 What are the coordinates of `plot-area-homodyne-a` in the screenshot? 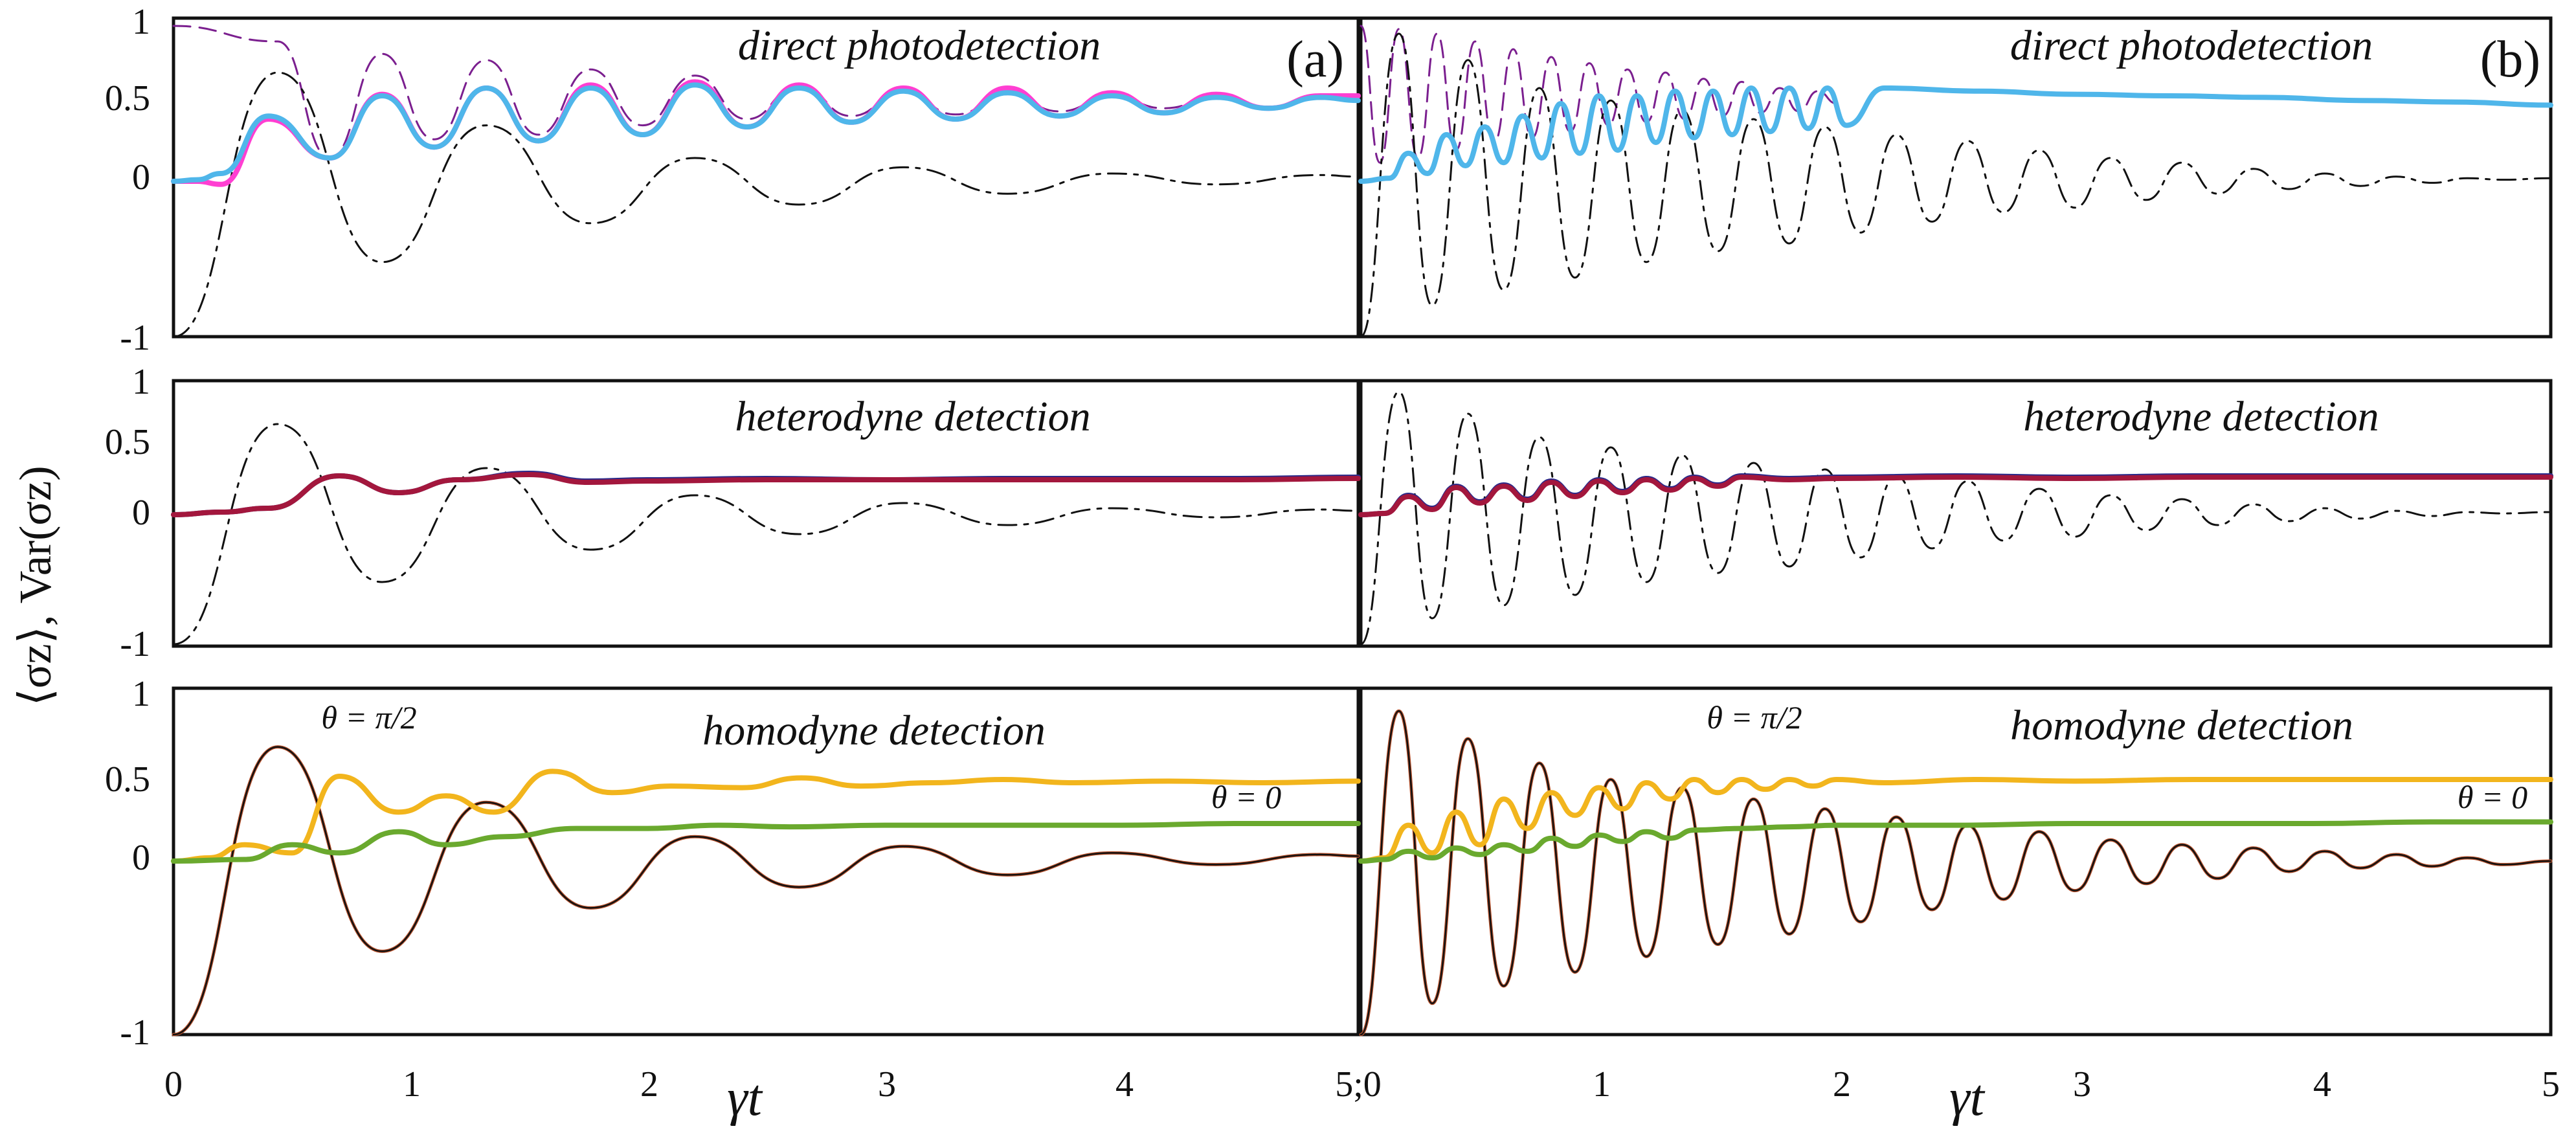 It's located at (766, 891).